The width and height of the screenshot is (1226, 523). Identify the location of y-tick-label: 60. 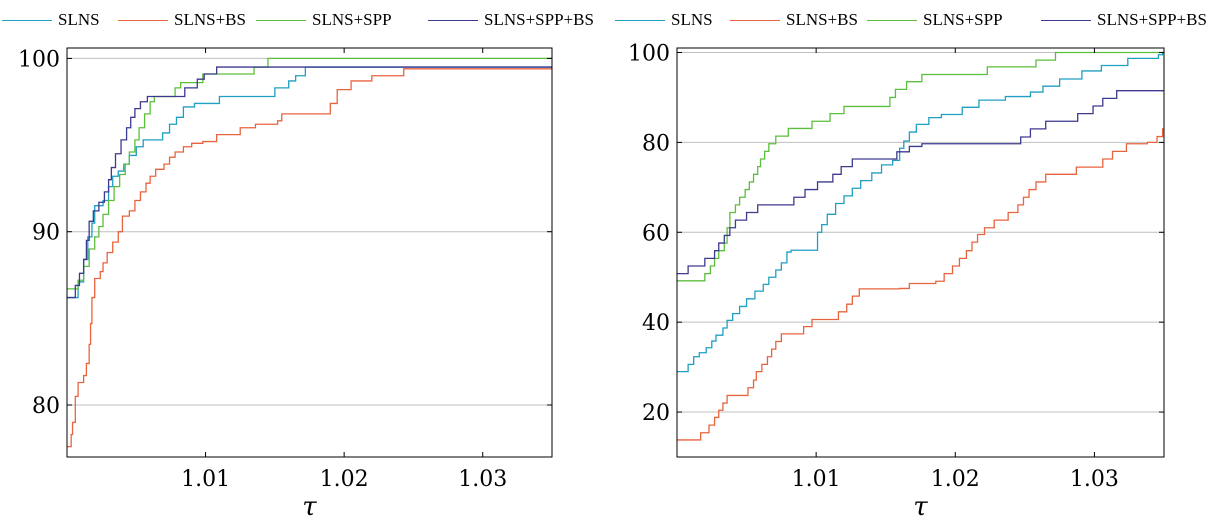
(656, 233).